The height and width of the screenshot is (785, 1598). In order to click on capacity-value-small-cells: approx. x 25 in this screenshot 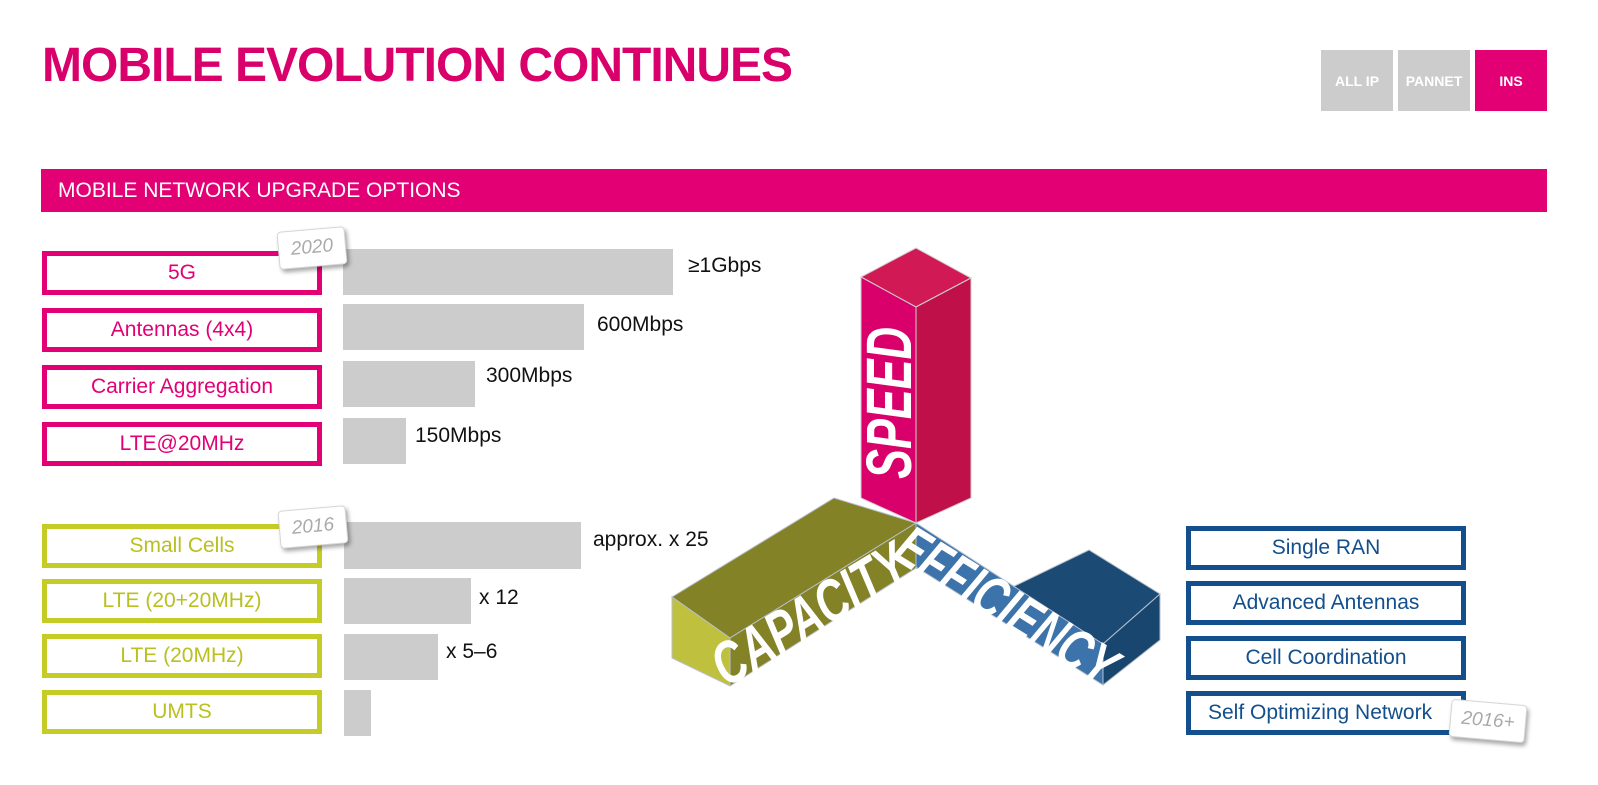, I will do `click(651, 539)`.